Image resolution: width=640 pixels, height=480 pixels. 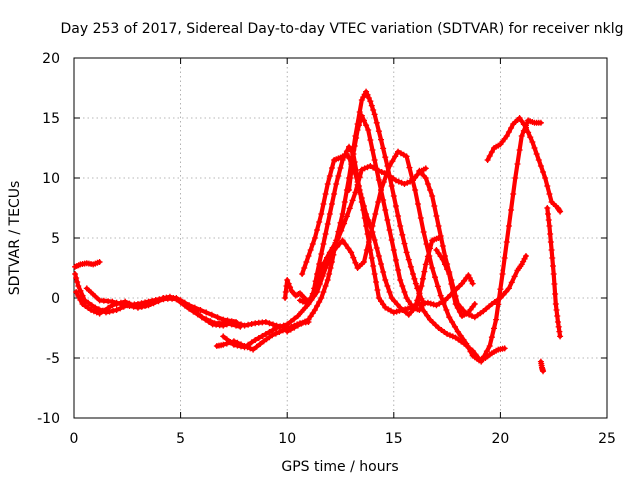 I want to click on x-tick-labels: 0 5 10 15 20 25, so click(x=343, y=439).